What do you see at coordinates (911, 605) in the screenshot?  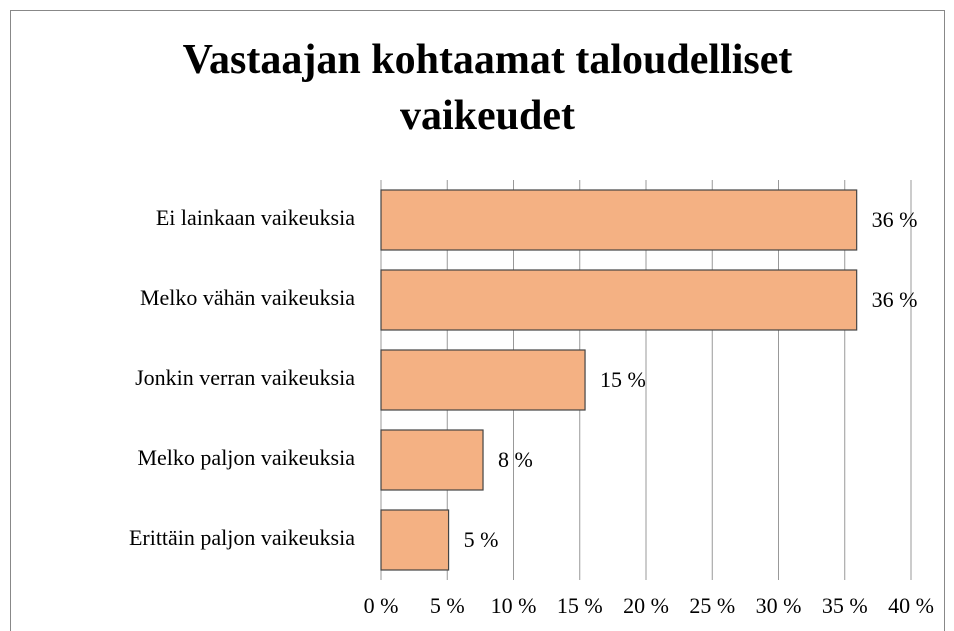 I see `x-tick-label: 40 %` at bounding box center [911, 605].